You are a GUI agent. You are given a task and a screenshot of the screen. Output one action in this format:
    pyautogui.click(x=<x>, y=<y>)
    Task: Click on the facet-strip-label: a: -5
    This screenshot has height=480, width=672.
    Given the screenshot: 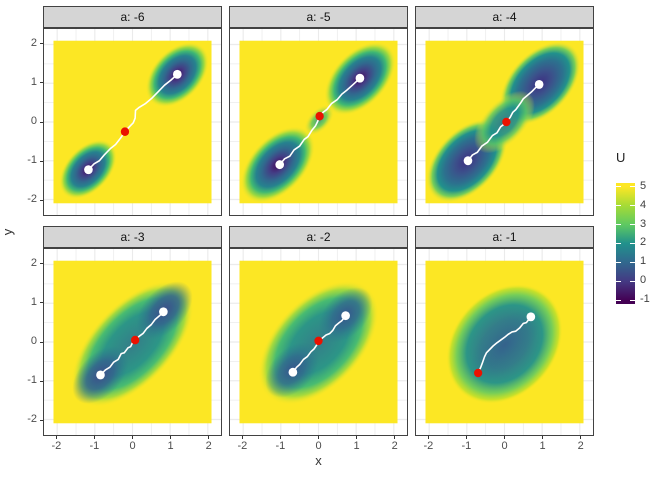 What is the action you would take?
    pyautogui.click(x=318, y=17)
    